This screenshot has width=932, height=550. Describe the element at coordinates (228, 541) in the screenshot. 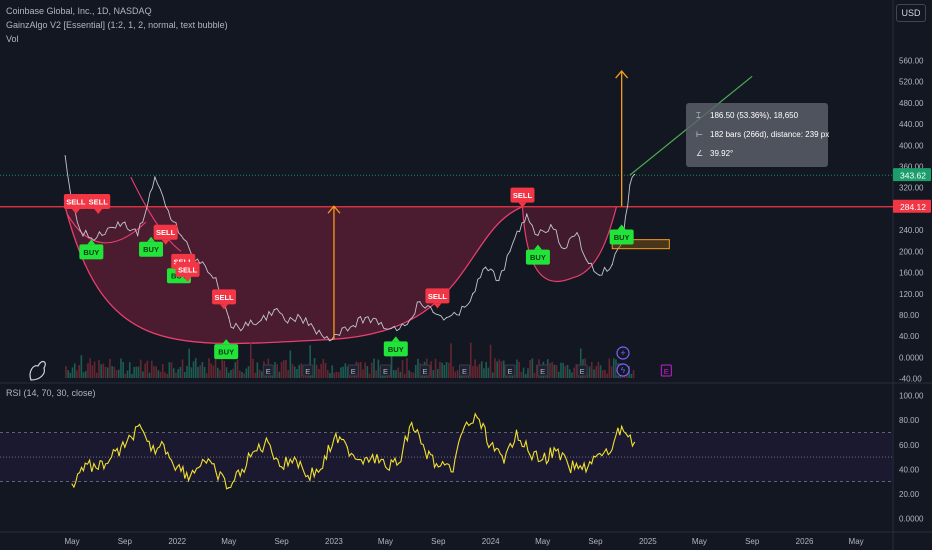

I see `time-axis-tick: May` at that location.